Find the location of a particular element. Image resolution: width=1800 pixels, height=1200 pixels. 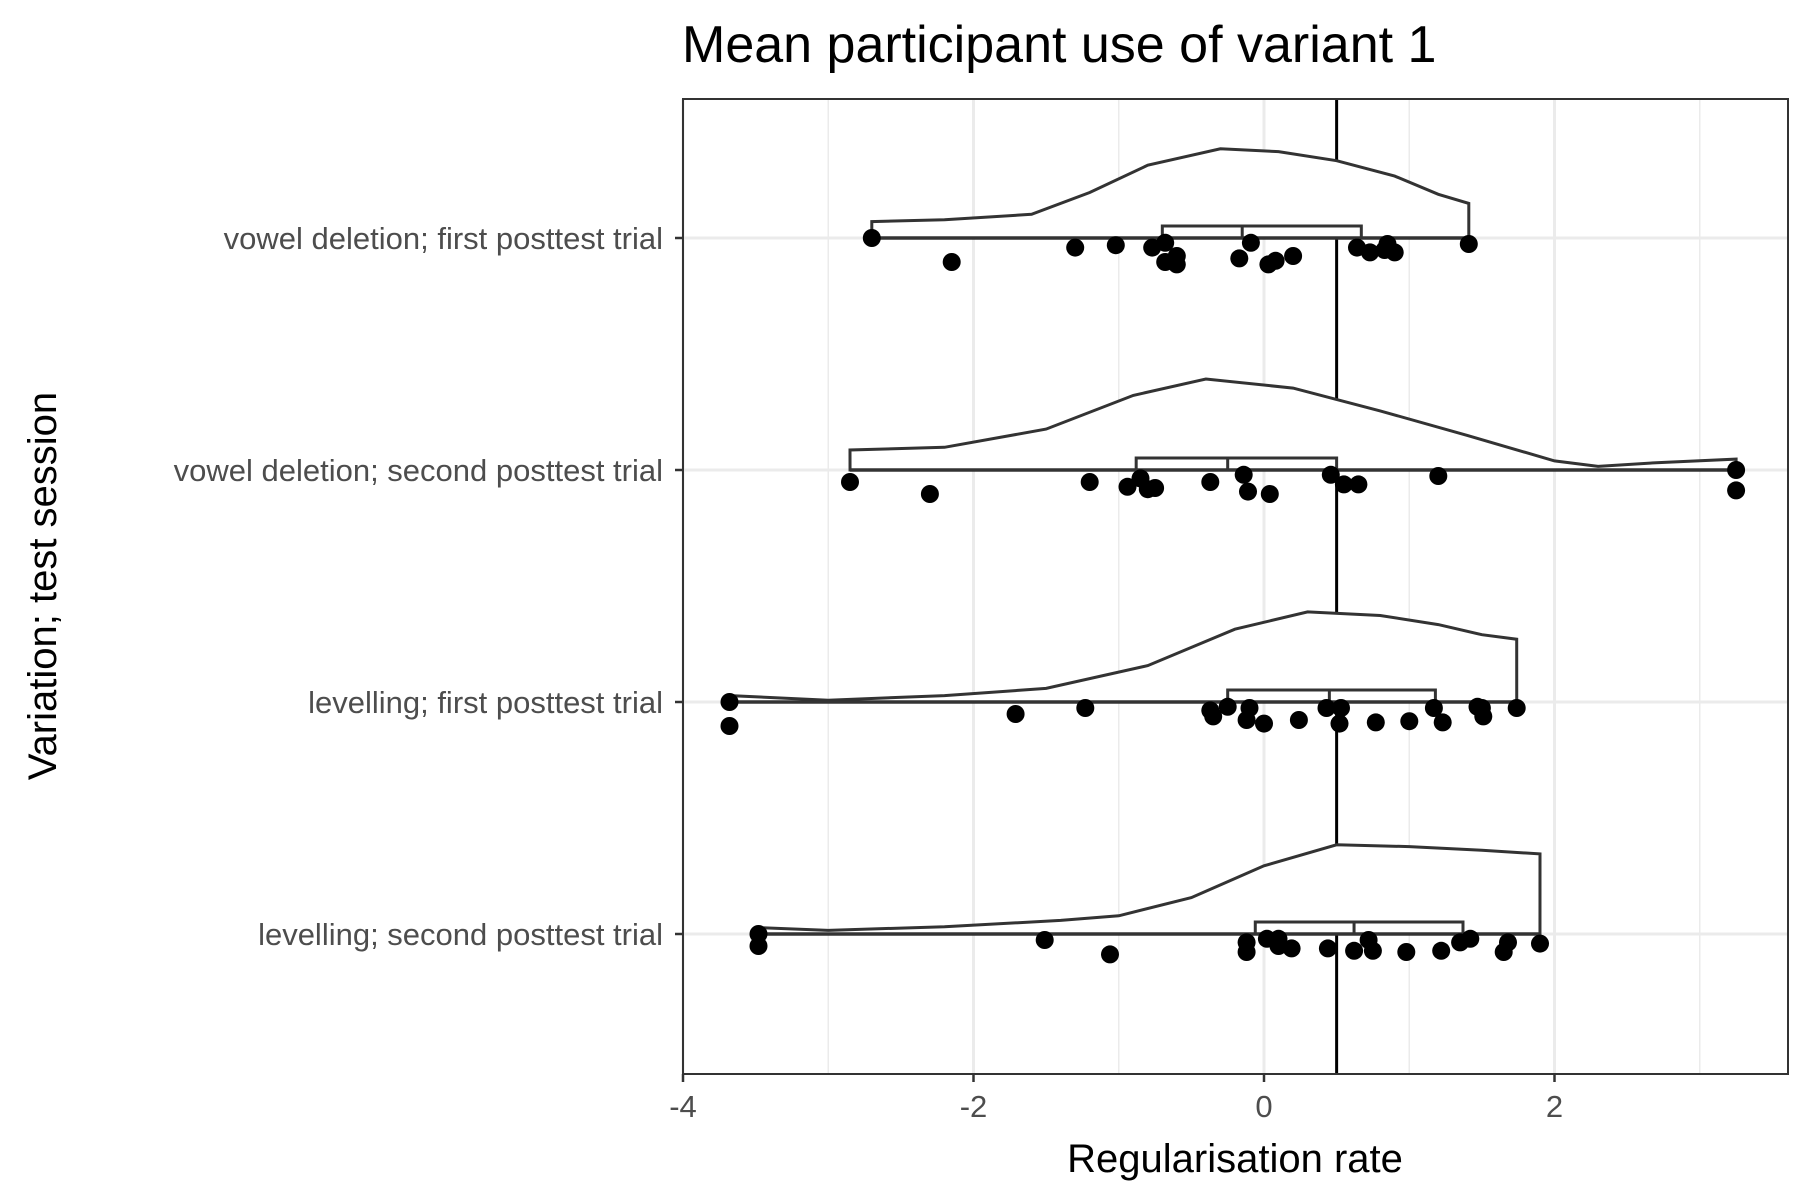

x-tick-label: -4 is located at coordinates (683, 1106).